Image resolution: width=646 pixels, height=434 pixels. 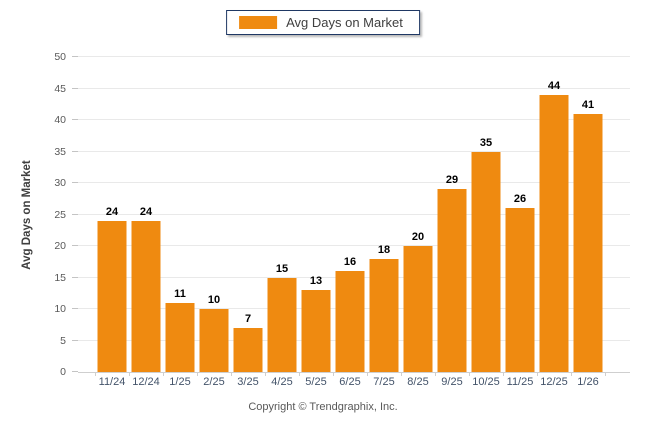 What do you see at coordinates (316, 281) in the screenshot?
I see `bar-value-label: 13` at bounding box center [316, 281].